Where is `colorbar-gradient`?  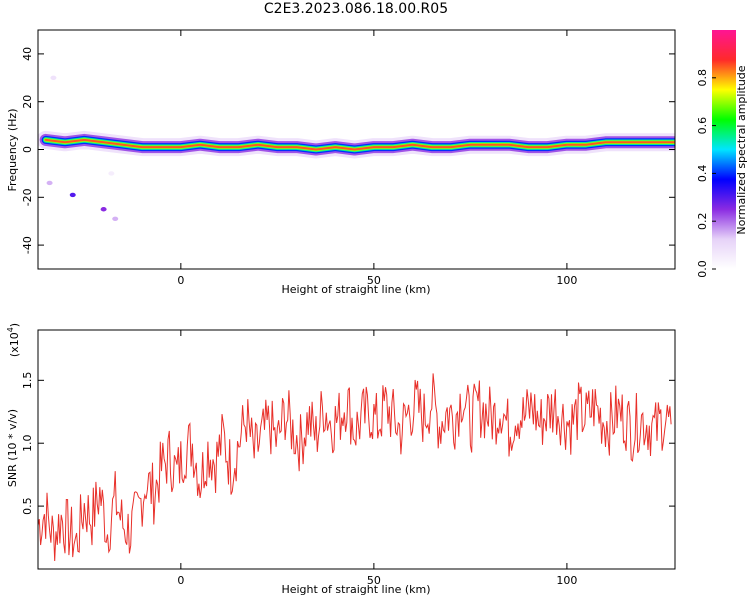 colorbar-gradient is located at coordinates (724, 149).